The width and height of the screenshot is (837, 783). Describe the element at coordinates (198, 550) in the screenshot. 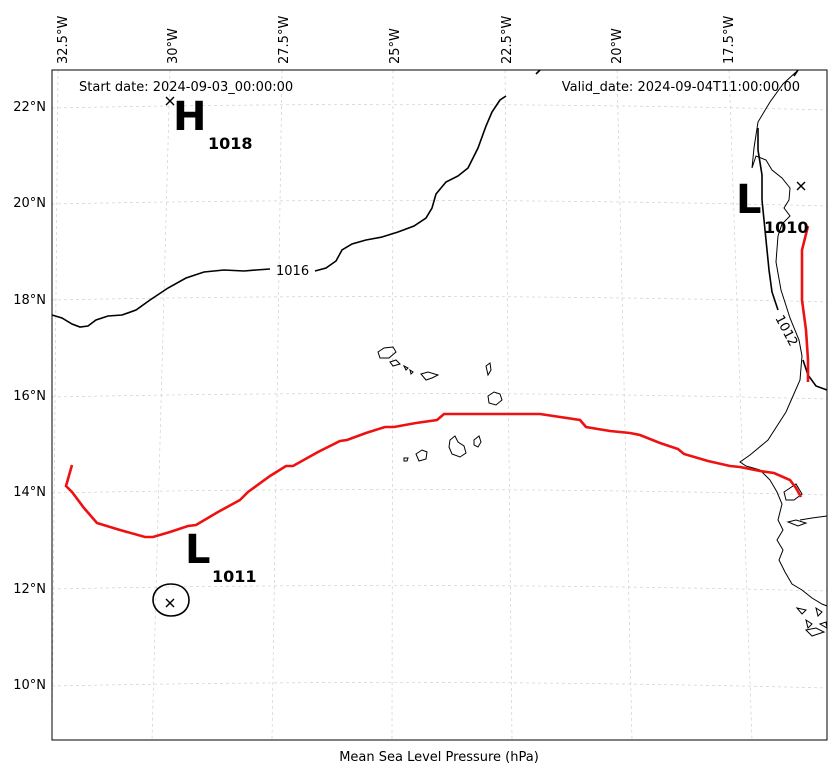

I see `low-symbol-west: L` at that location.